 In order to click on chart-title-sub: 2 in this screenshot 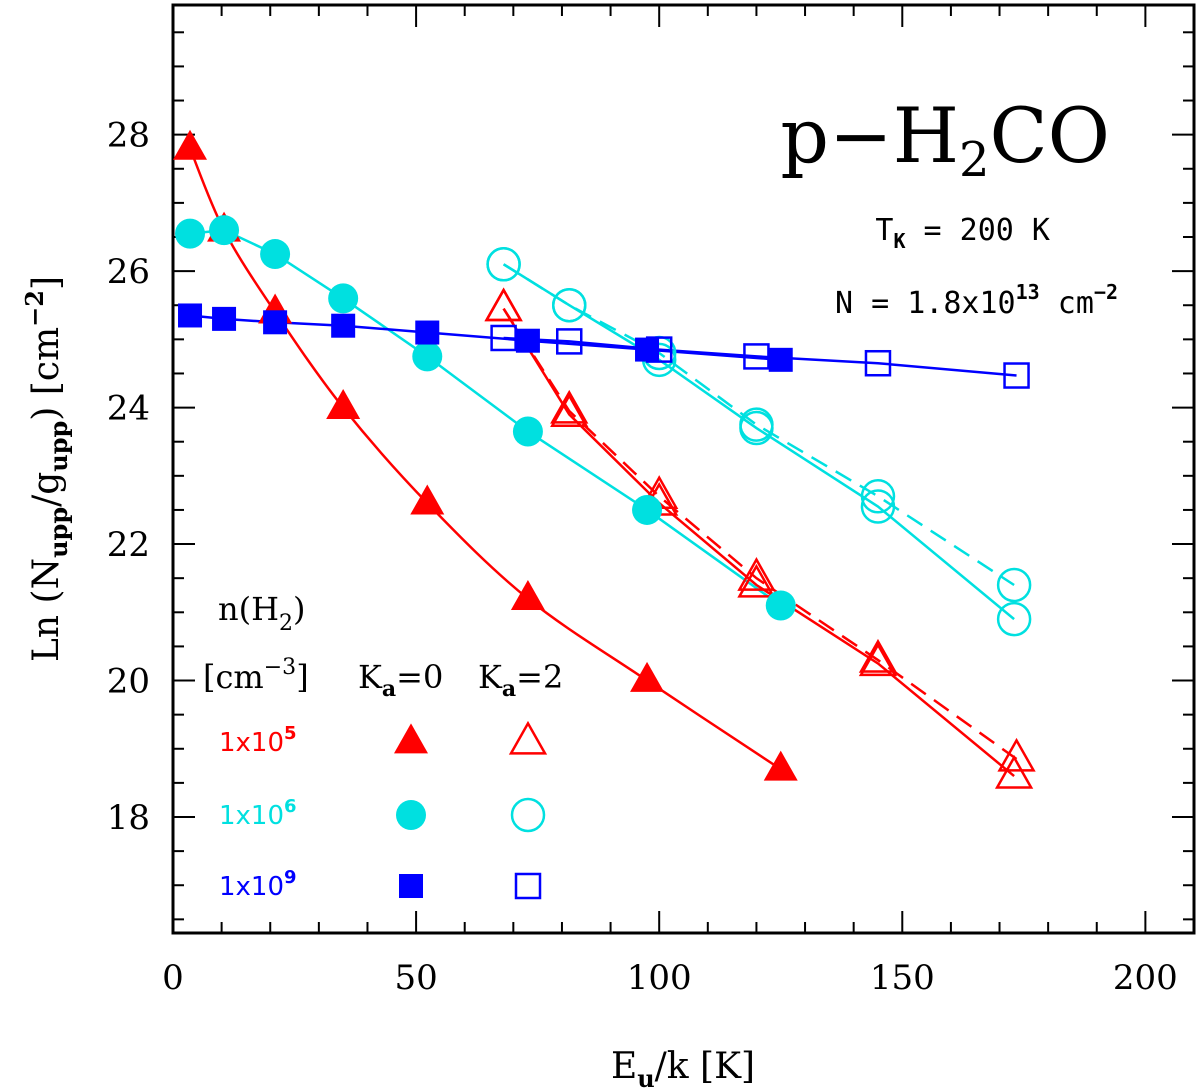, I will do `click(974, 160)`.